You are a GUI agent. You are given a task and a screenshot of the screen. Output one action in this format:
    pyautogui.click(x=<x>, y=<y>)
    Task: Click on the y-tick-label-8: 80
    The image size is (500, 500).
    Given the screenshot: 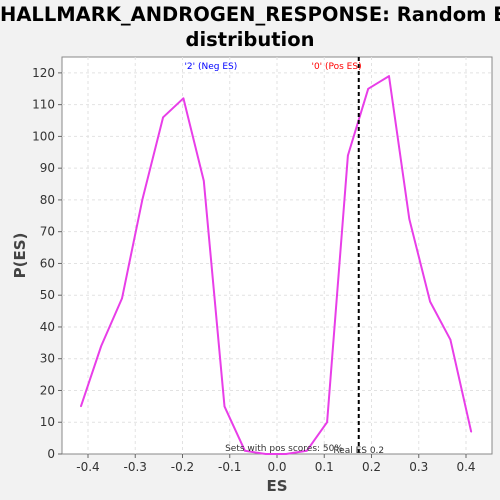 What is the action you would take?
    pyautogui.click(x=47, y=200)
    